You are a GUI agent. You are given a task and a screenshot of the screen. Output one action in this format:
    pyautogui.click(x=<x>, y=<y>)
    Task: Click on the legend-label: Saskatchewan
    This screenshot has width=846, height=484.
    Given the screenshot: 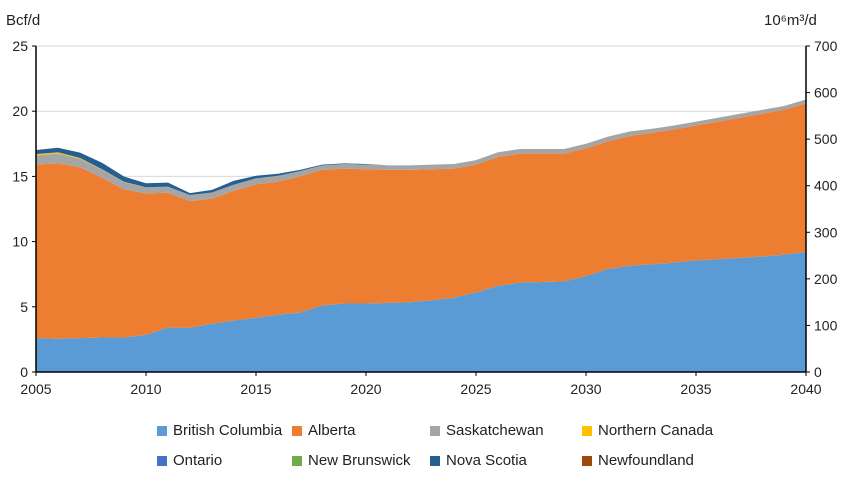 What is the action you would take?
    pyautogui.click(x=495, y=430)
    